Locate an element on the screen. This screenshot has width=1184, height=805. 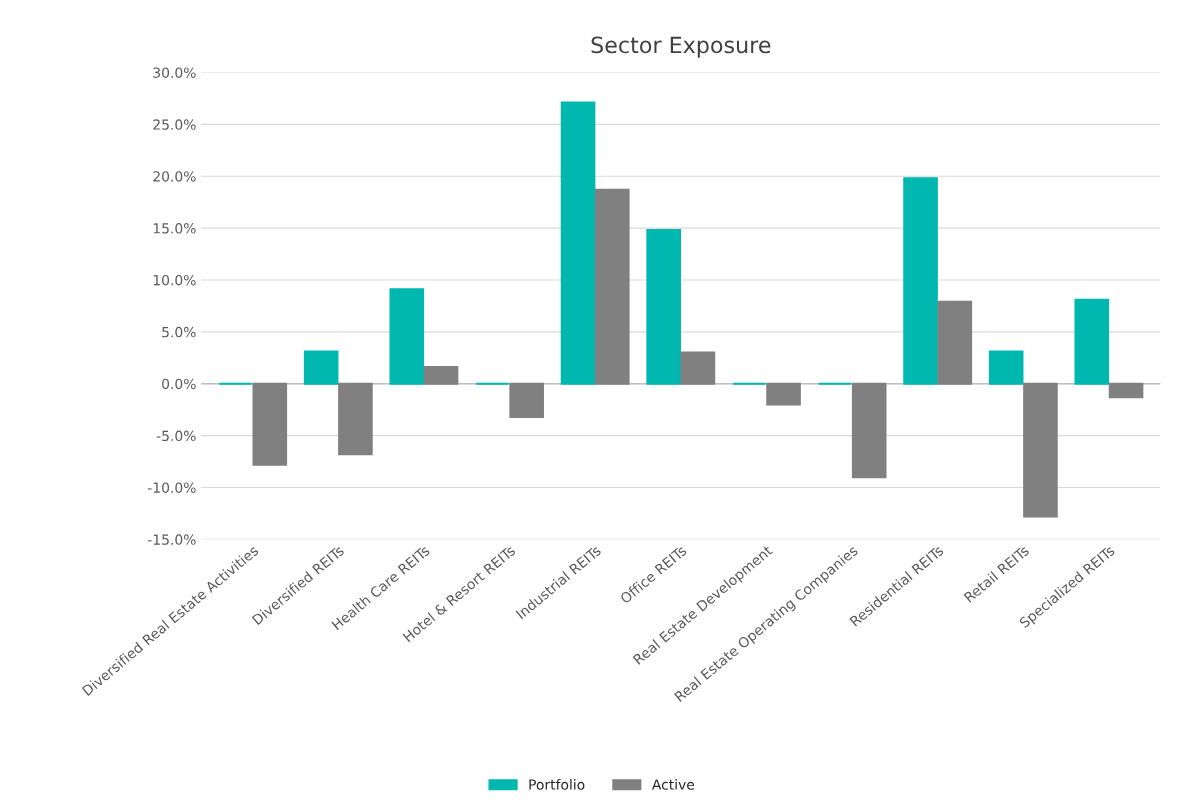
y-tick-label: 0.0% is located at coordinates (179, 384).